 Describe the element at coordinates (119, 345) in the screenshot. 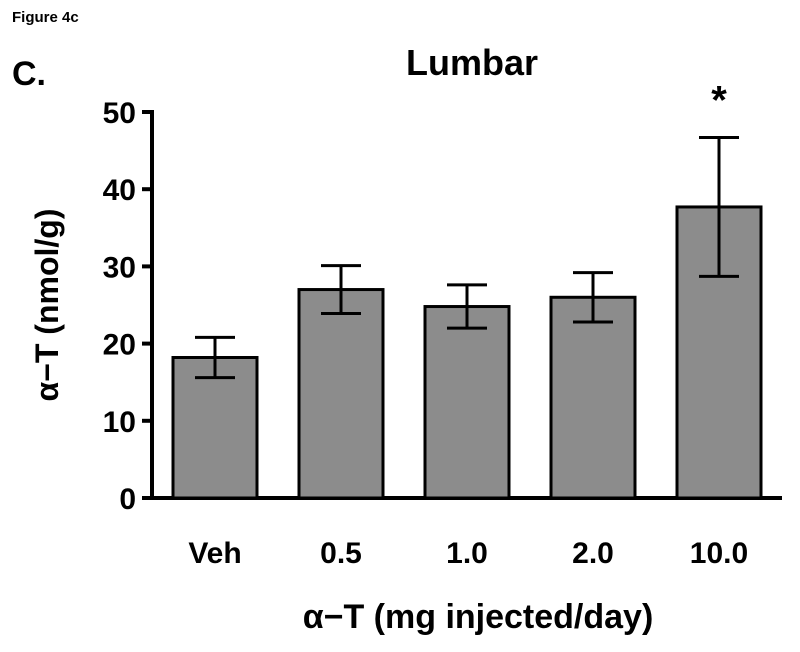

I see `y-tick-label: 20` at that location.